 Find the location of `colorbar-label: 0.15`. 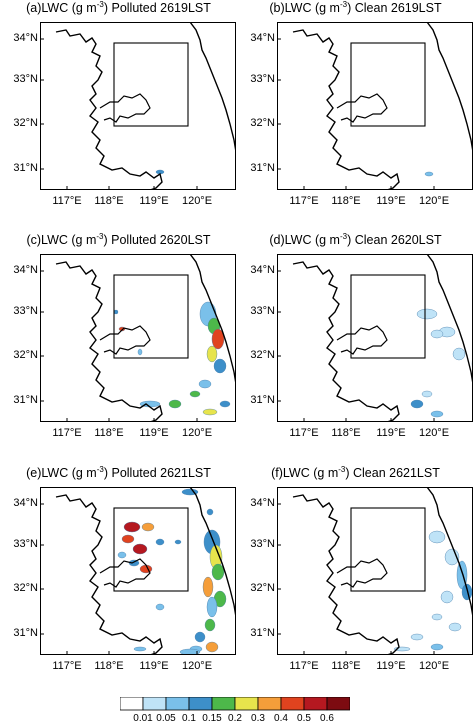

colorbar-label: 0.15 is located at coordinates (212, 718).